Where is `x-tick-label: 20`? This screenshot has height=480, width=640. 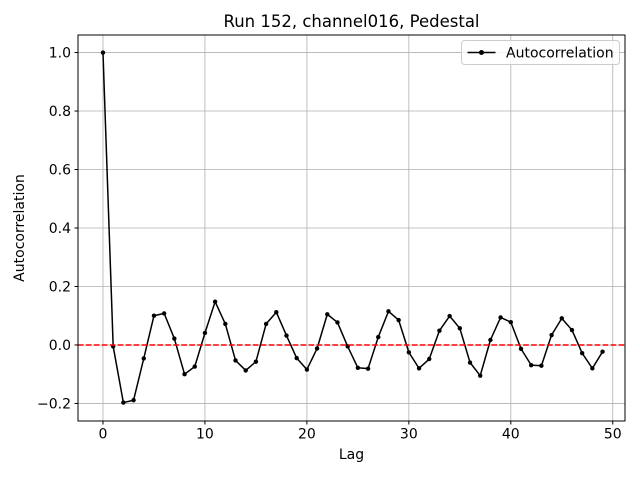
x-tick-label: 20 is located at coordinates (307, 435).